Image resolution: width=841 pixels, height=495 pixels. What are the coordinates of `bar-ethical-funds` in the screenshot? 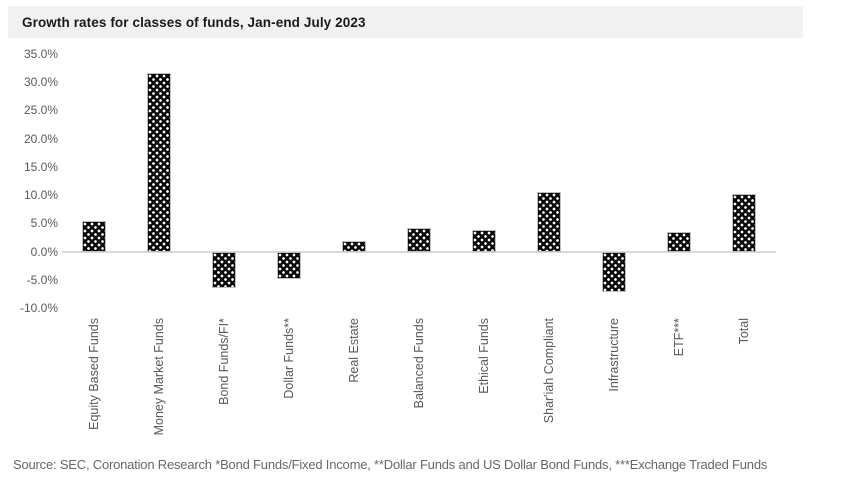 It's located at (483, 241).